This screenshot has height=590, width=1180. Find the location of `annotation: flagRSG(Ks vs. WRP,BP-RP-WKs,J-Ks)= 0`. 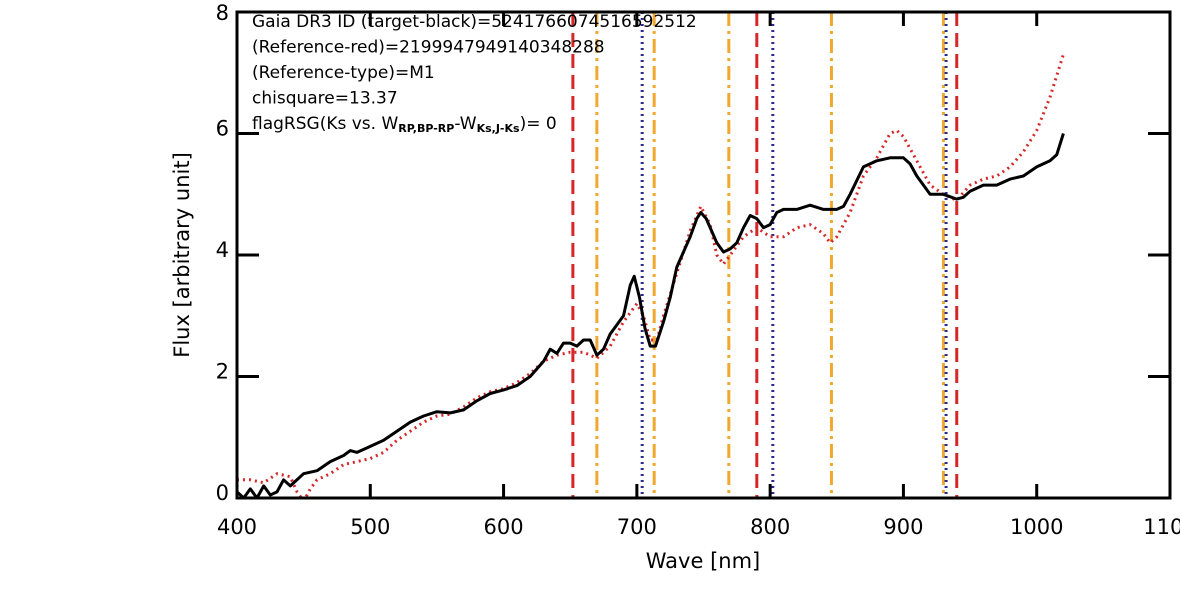

annotation: flagRSG(Ks vs. WRP,BP-RP-WKs,J-Ks)= 0 is located at coordinates (404, 124).